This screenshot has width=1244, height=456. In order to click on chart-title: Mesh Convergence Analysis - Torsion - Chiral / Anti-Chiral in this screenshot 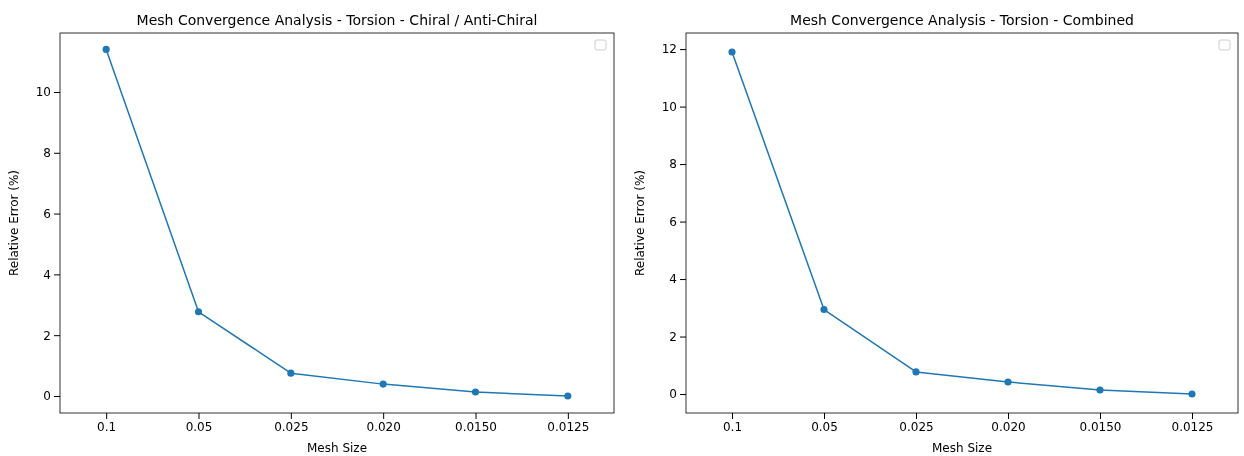, I will do `click(337, 20)`.